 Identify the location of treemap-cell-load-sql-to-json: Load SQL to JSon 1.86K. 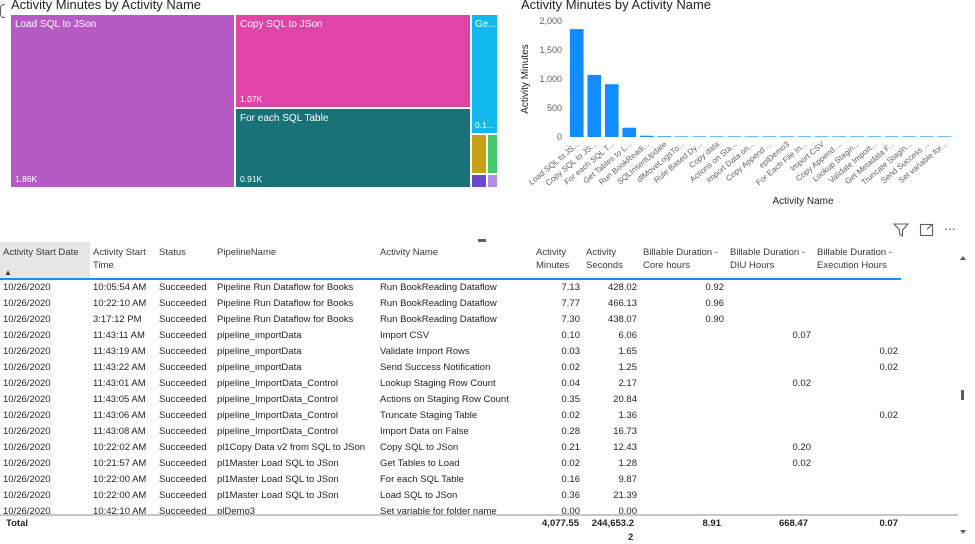
(122, 101).